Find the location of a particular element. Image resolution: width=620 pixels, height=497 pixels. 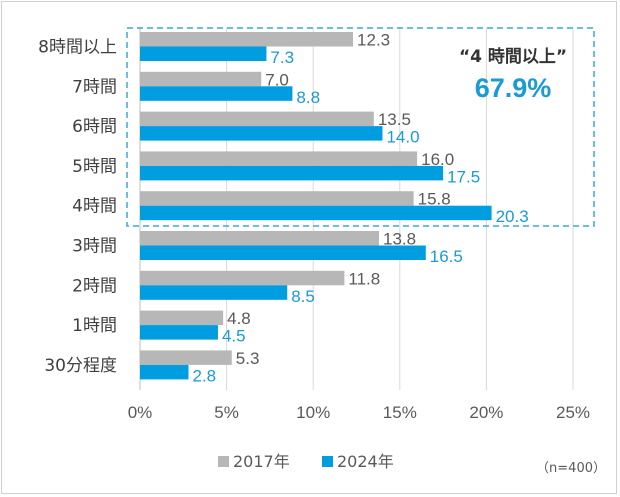

value-label-2017: 13.8 is located at coordinates (399, 239).